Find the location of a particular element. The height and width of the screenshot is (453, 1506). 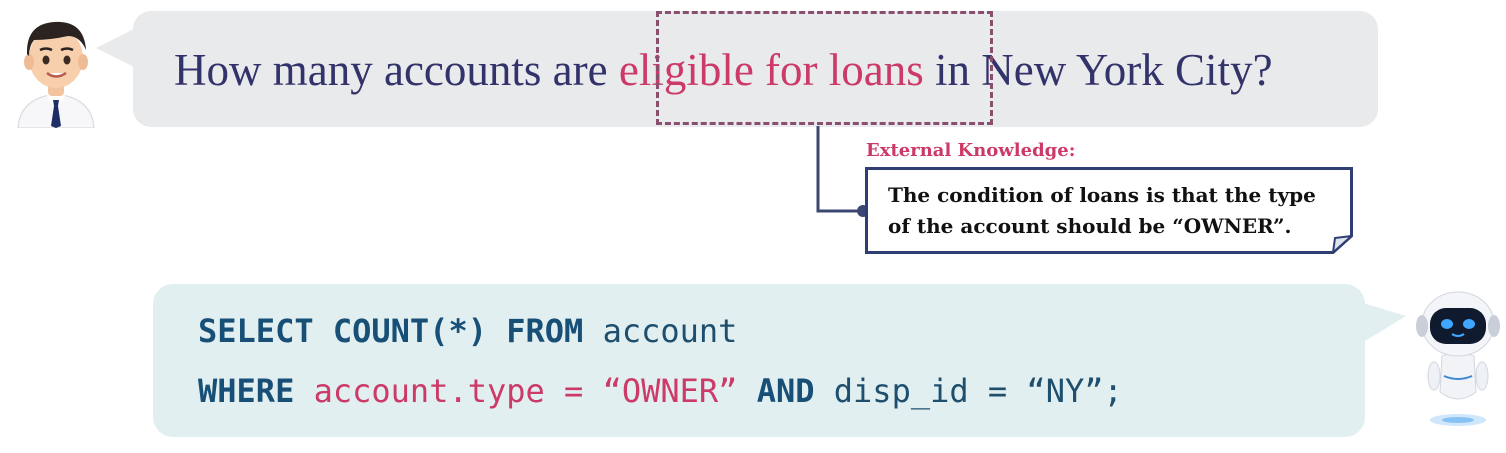

sql-token-id: disp_id = “NY”; is located at coordinates (968, 391).